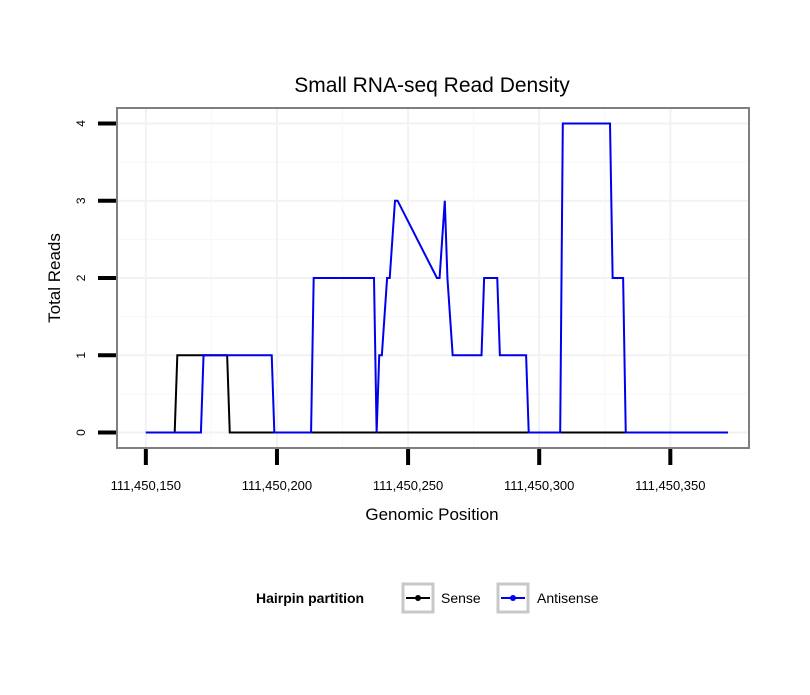 Image resolution: width=810 pixels, height=695 pixels. Describe the element at coordinates (81, 200) in the screenshot. I see `y-tick-label: 3` at that location.